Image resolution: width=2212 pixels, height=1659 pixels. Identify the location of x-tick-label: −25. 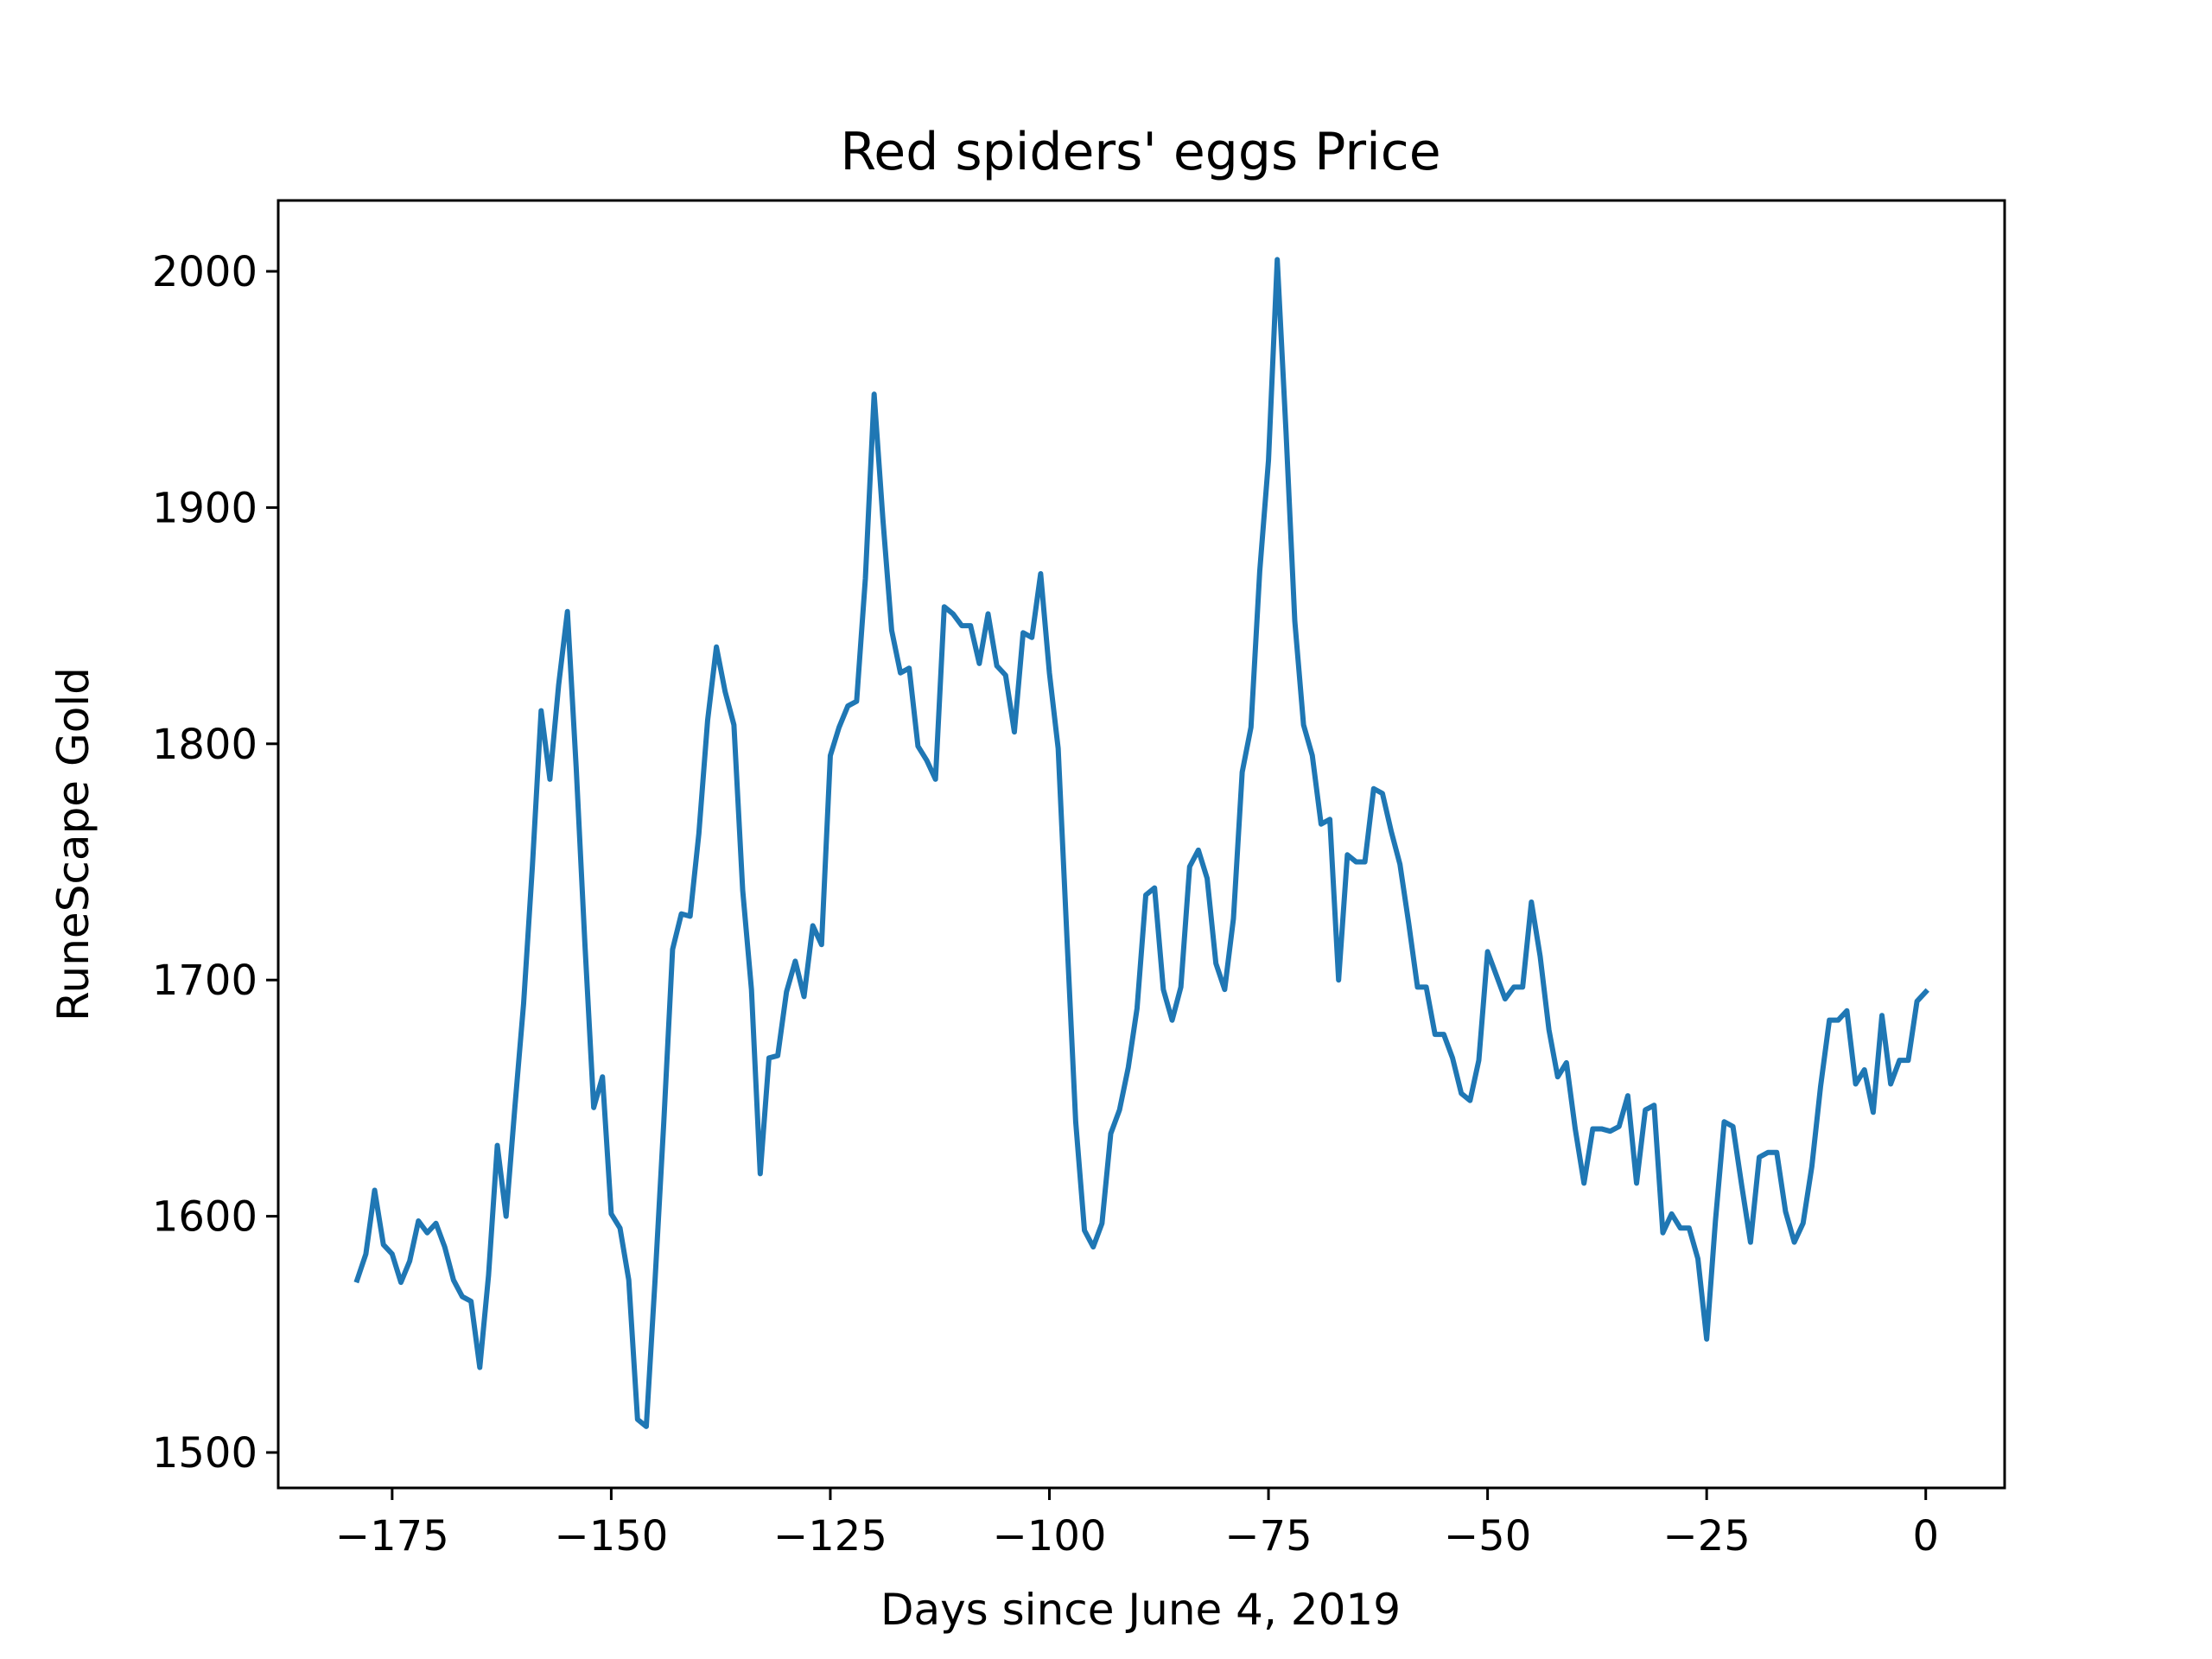
(1707, 1536).